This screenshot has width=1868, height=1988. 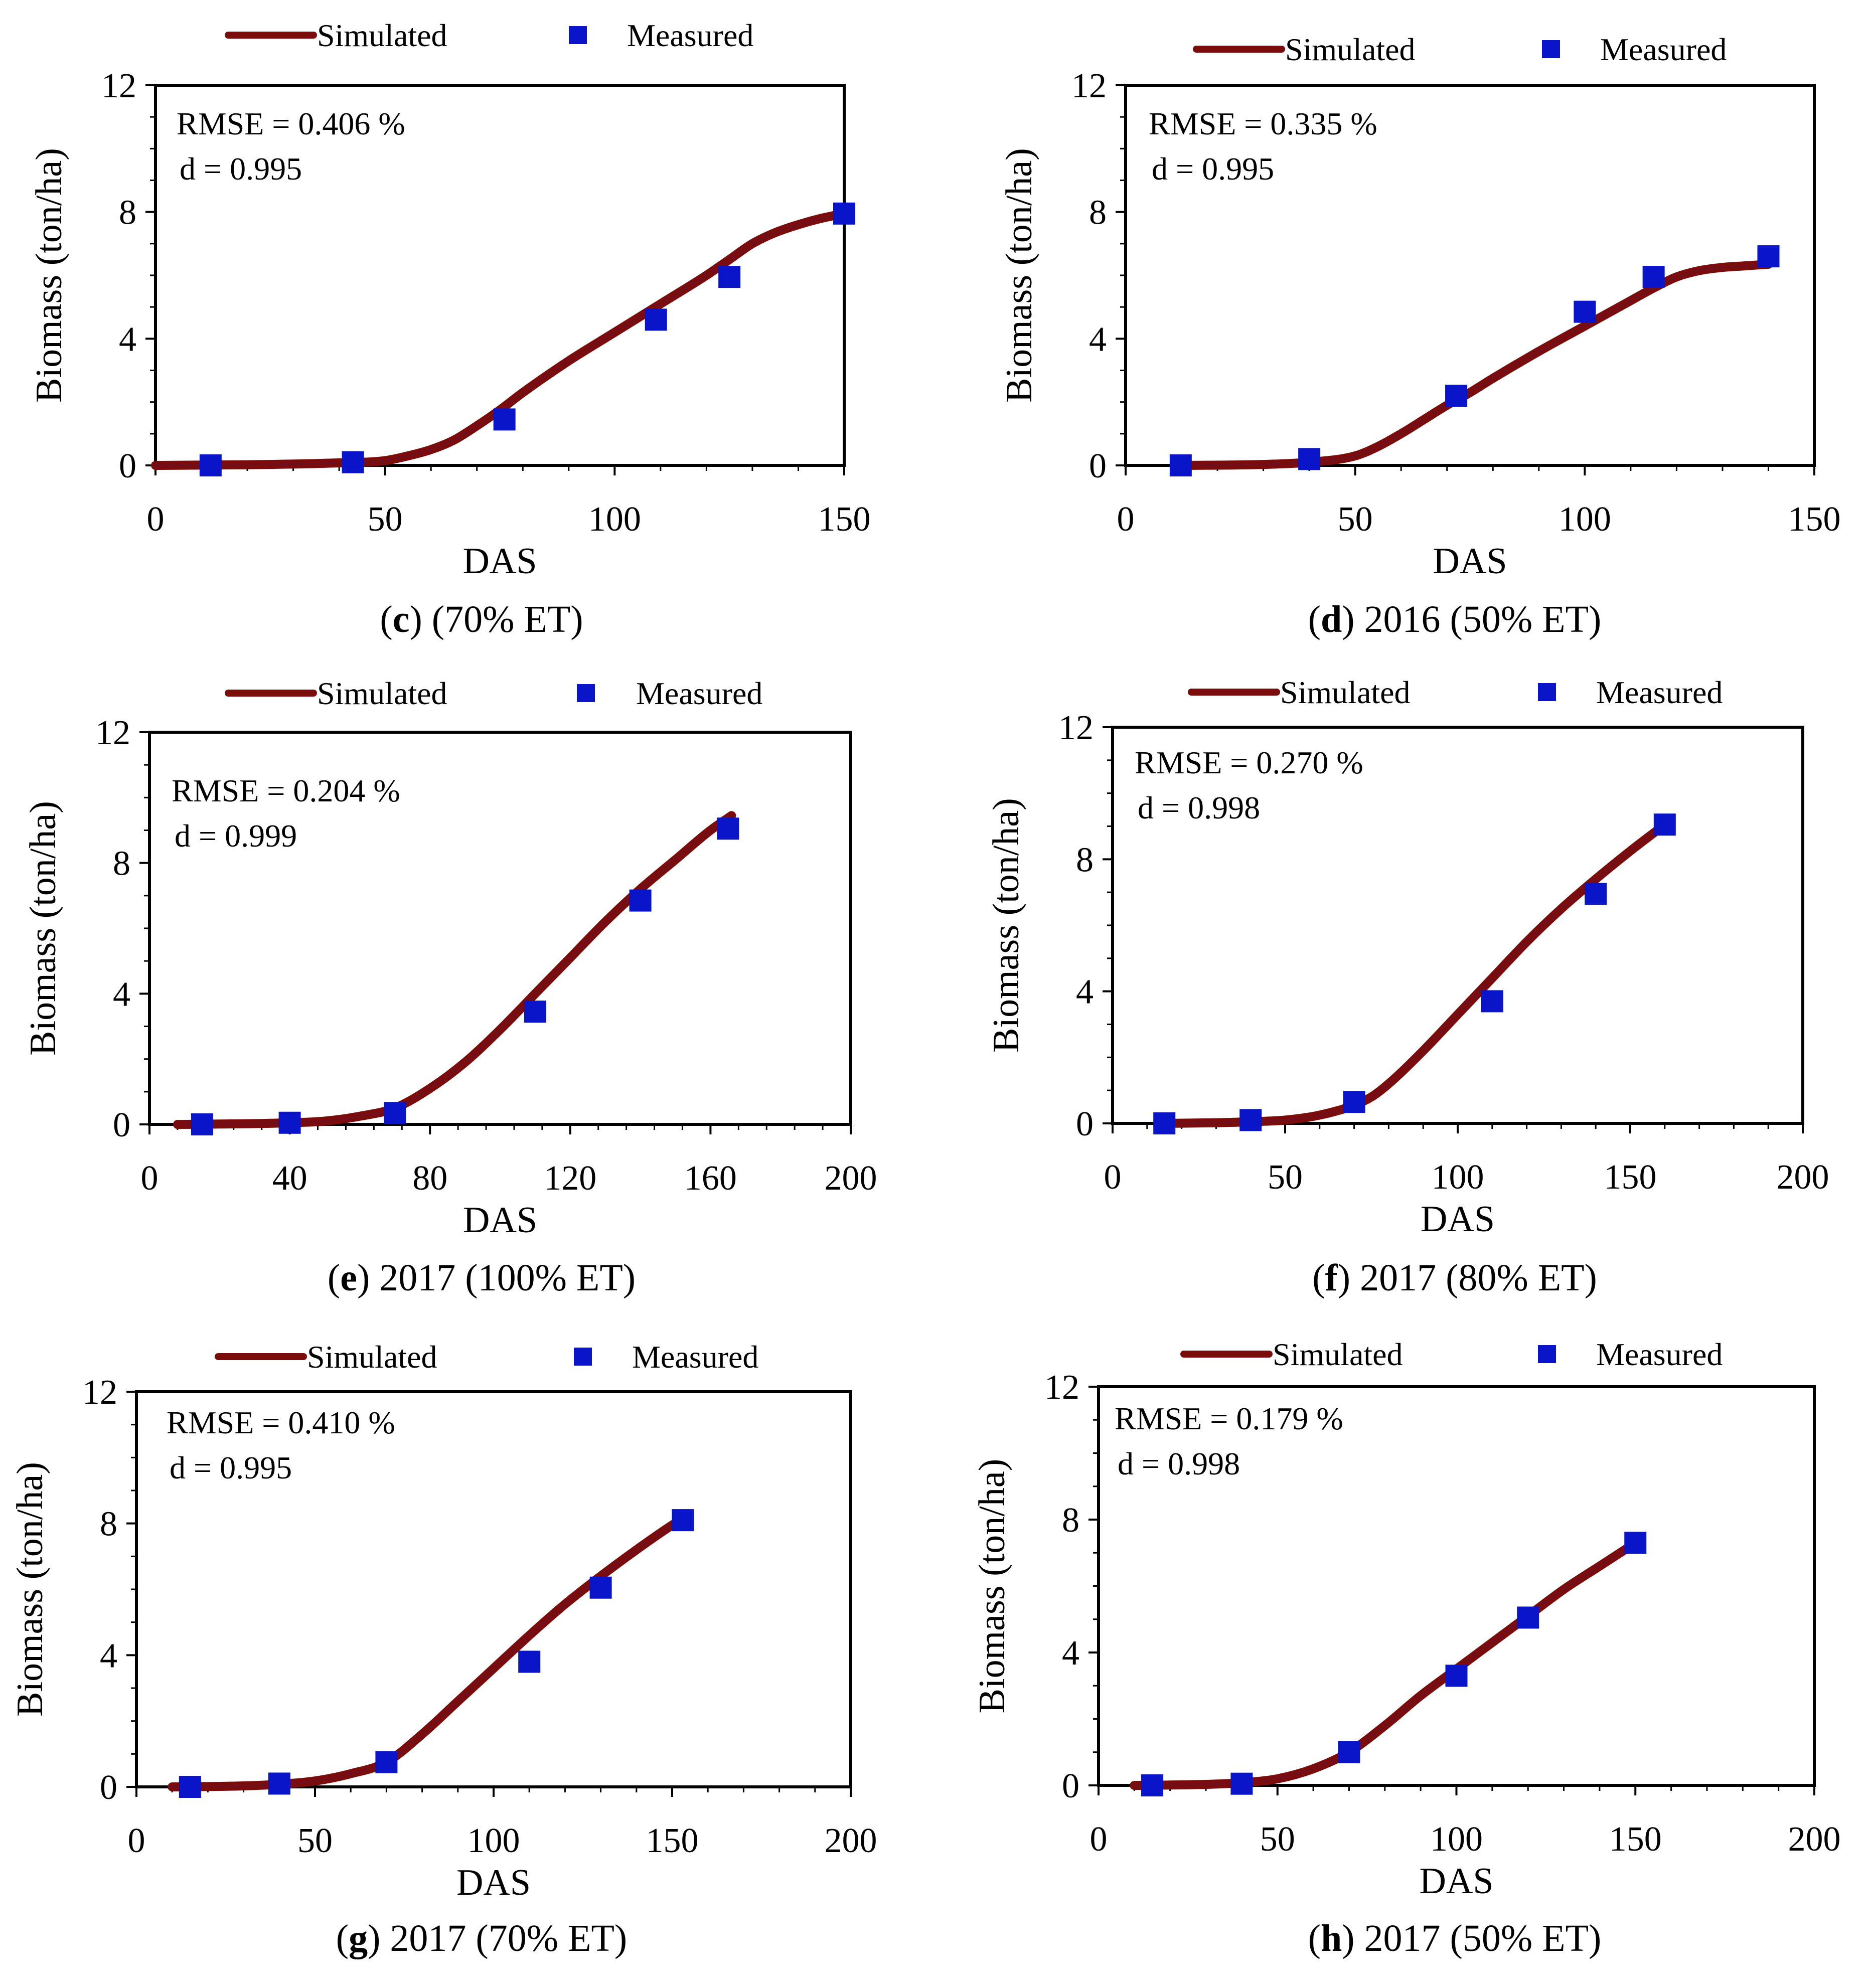 I want to click on panel-caption: (d) 2016 (50% ET), so click(x=1455, y=619).